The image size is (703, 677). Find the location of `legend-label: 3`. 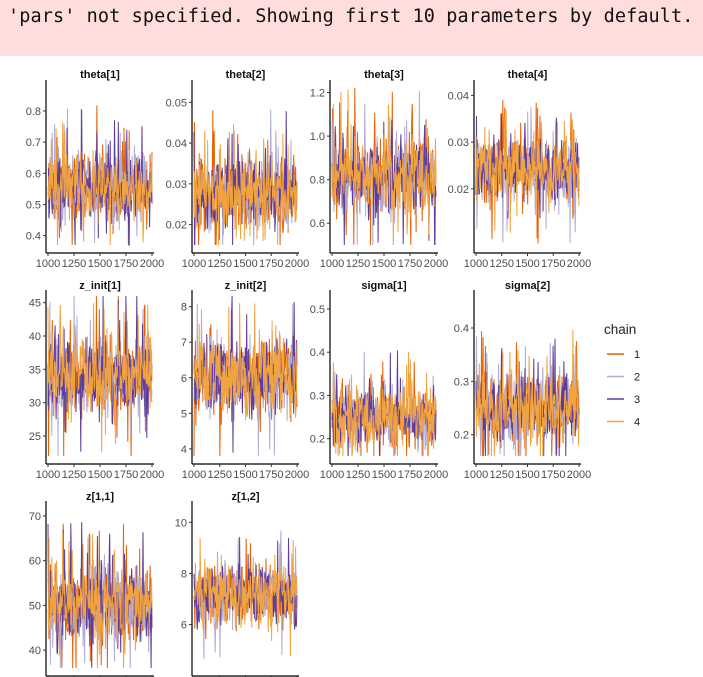

legend-label: 3 is located at coordinates (637, 400).